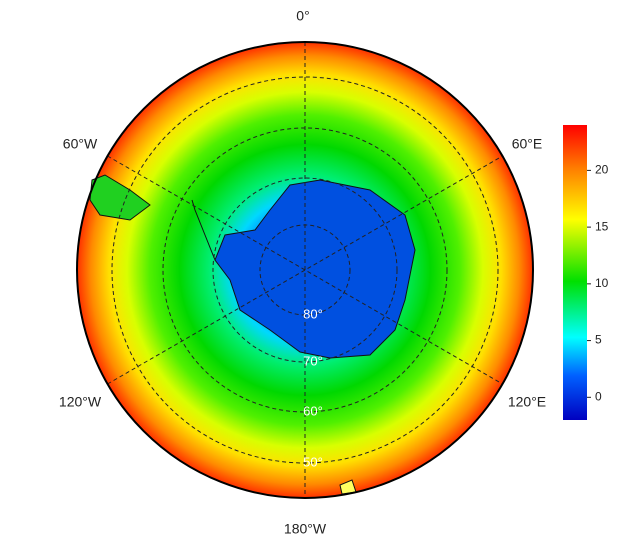  I want to click on colorbar-tick-label: 0, so click(598, 396).